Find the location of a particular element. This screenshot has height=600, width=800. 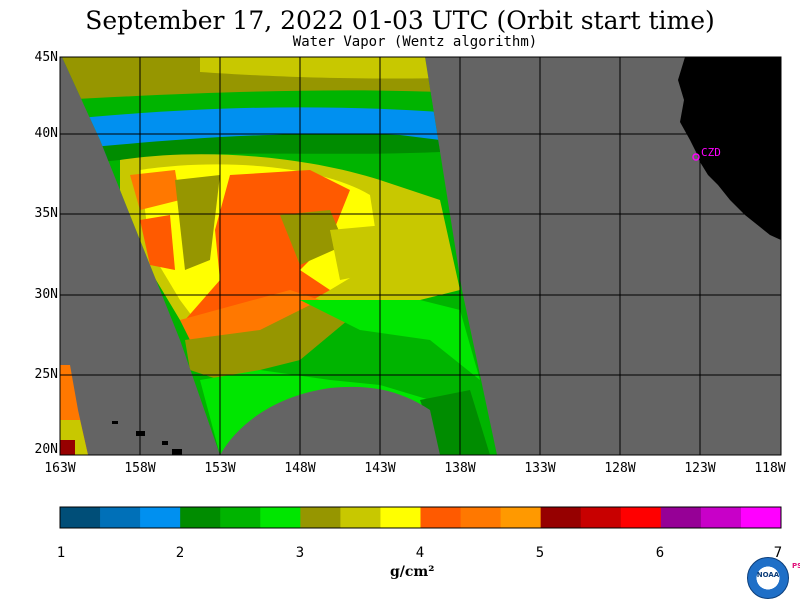

lon-label: 138W is located at coordinates (460, 468).